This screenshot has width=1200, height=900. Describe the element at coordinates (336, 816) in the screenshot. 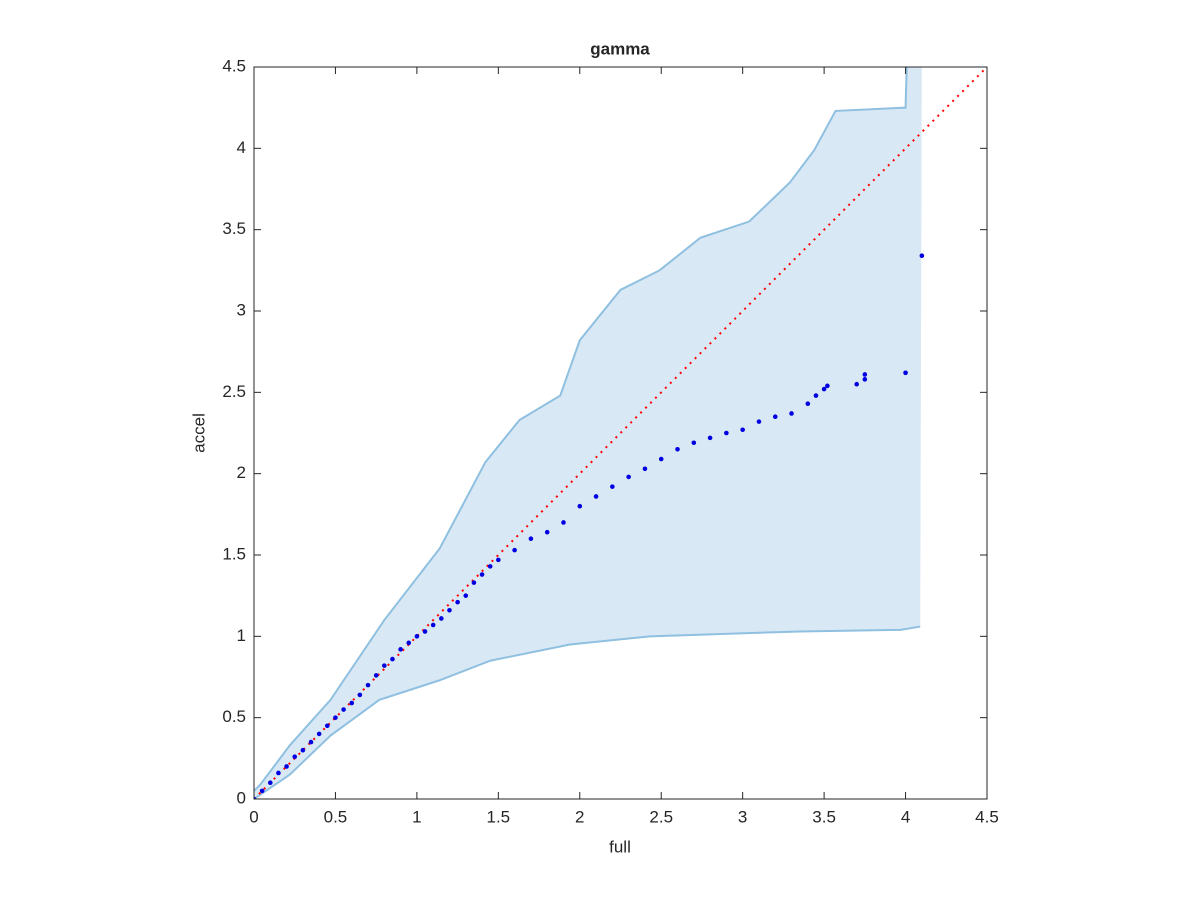

I see `x-tick-label: 0.5` at that location.